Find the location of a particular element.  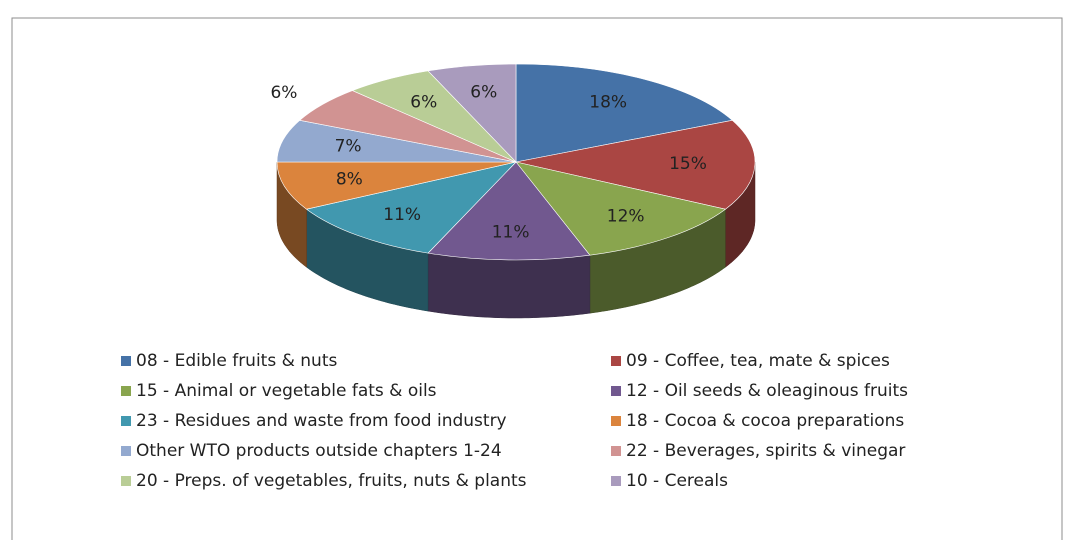

legend-label: 10 - Cereals is located at coordinates (677, 481).